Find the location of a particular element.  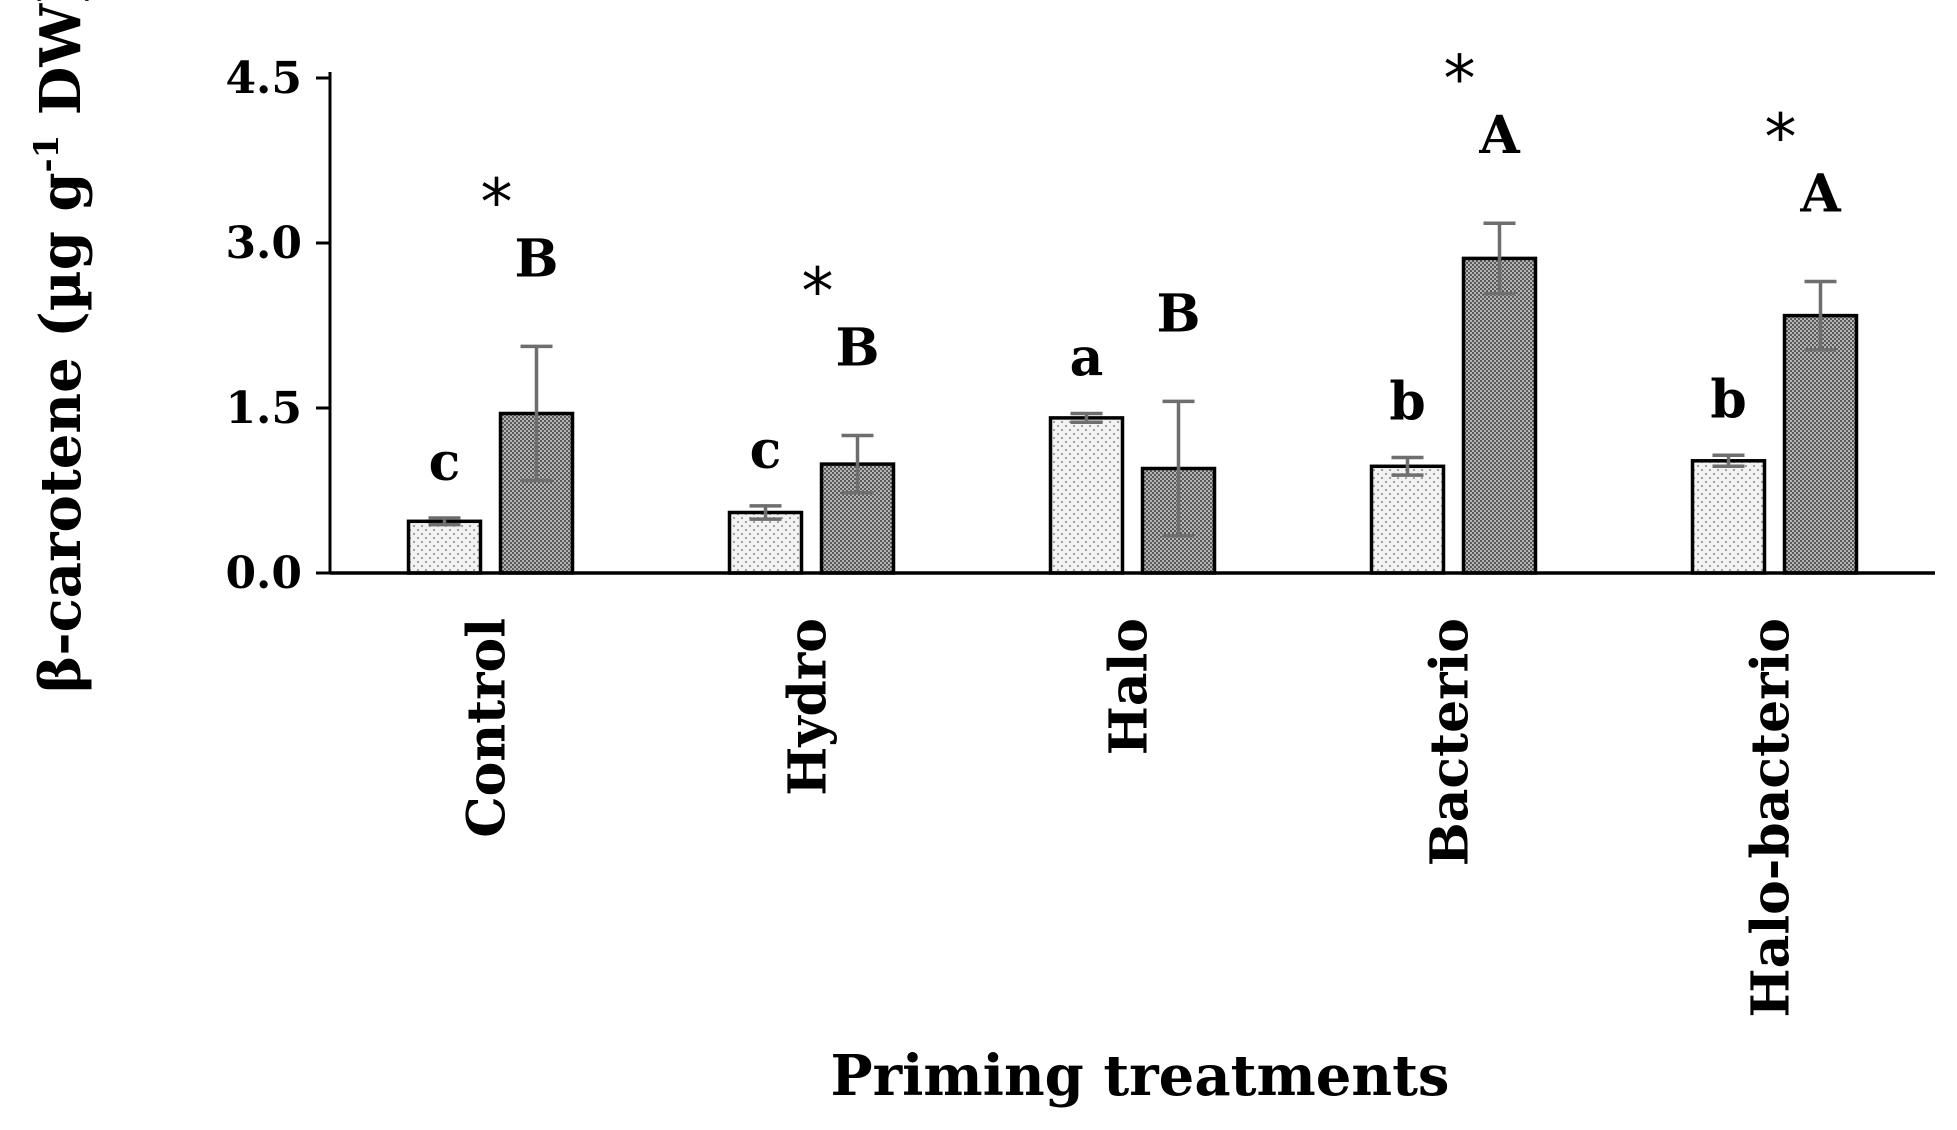

y-tick-label: 0.0 is located at coordinates (263, 573).